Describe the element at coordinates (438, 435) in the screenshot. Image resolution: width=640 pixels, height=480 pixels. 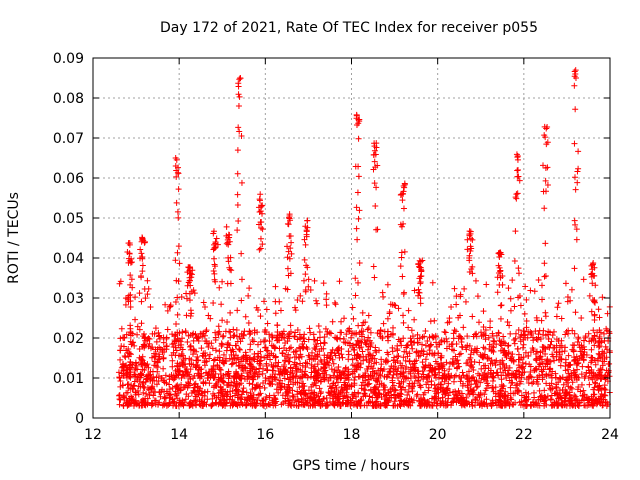
I see `x-tick-label: 20` at that location.